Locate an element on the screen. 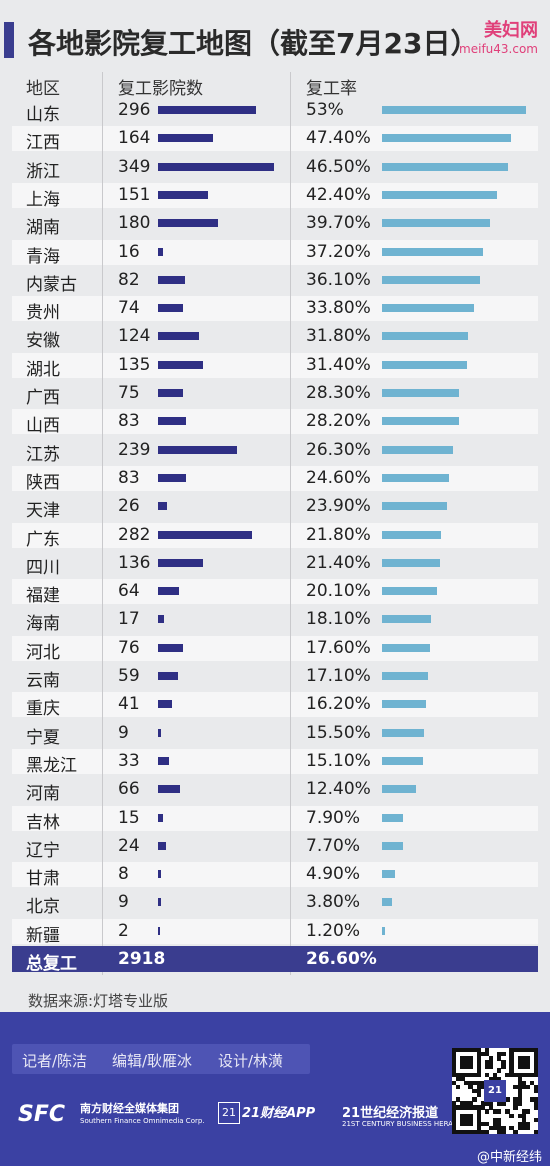 Image resolution: width=550 pixels, height=1166 pixels. row-rate: 20.10% is located at coordinates (338, 591).